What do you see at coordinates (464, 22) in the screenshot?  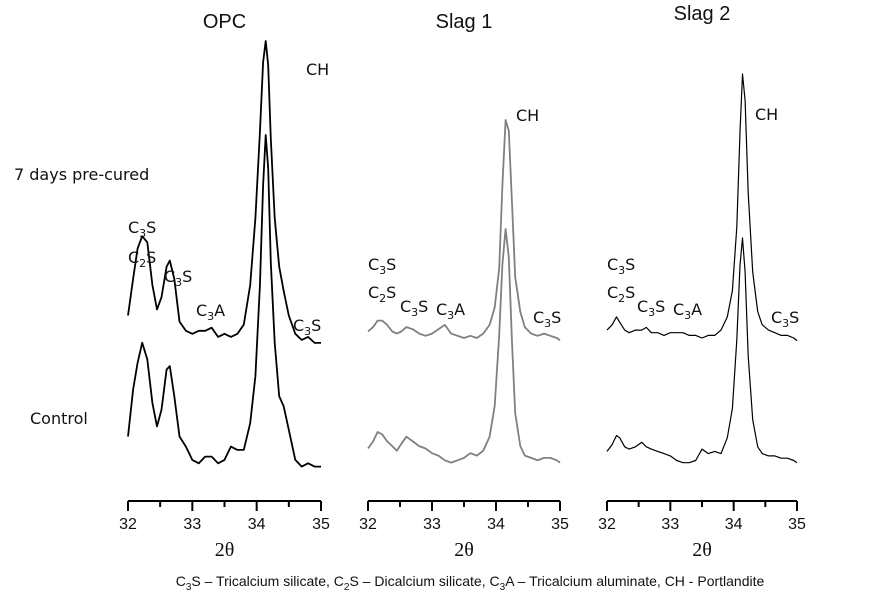 I see `panel-title: Slag 1` at bounding box center [464, 22].